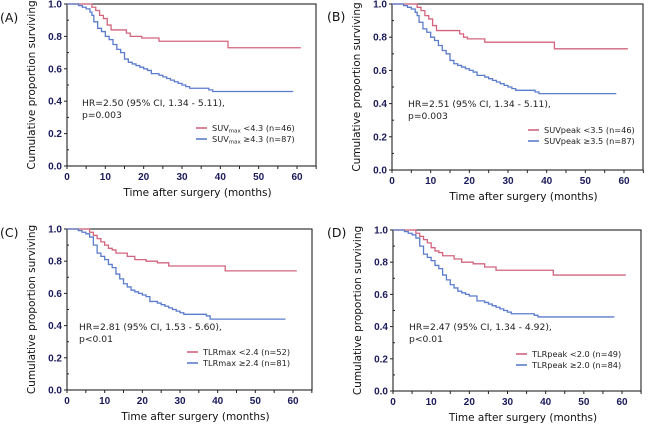  Describe the element at coordinates (336, 16) in the screenshot. I see `panel-label: (B)` at that location.